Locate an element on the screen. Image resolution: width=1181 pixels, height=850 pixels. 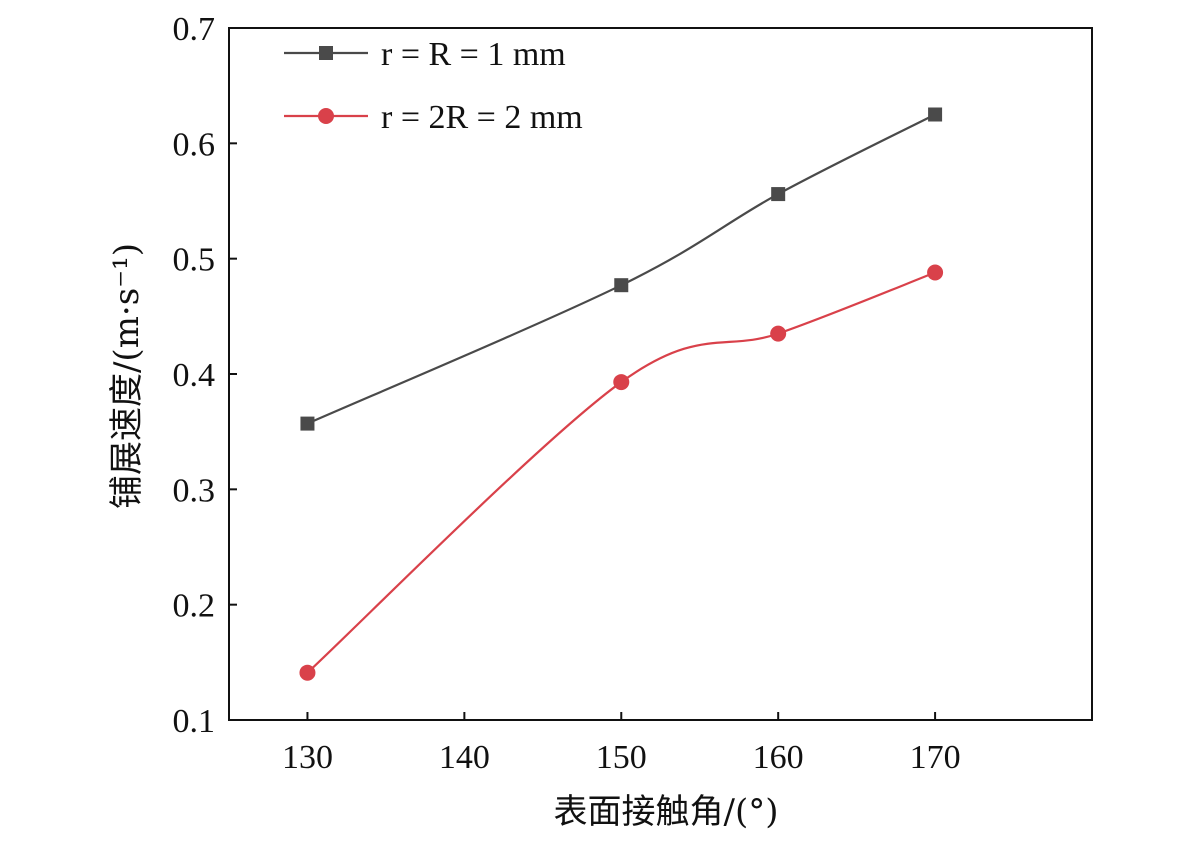
legend: r = R = 1 mm r = 2R = 2 mm is located at coordinates (433, 86).